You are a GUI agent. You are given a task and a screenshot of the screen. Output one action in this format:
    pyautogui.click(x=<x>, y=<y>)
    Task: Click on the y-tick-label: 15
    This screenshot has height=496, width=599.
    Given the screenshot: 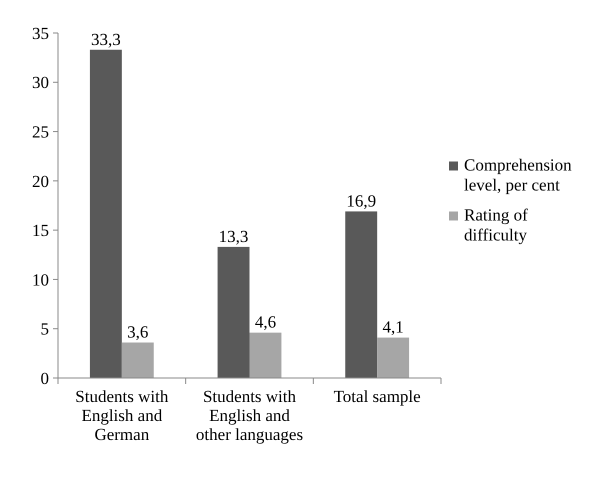 What is the action you would take?
    pyautogui.click(x=40, y=230)
    